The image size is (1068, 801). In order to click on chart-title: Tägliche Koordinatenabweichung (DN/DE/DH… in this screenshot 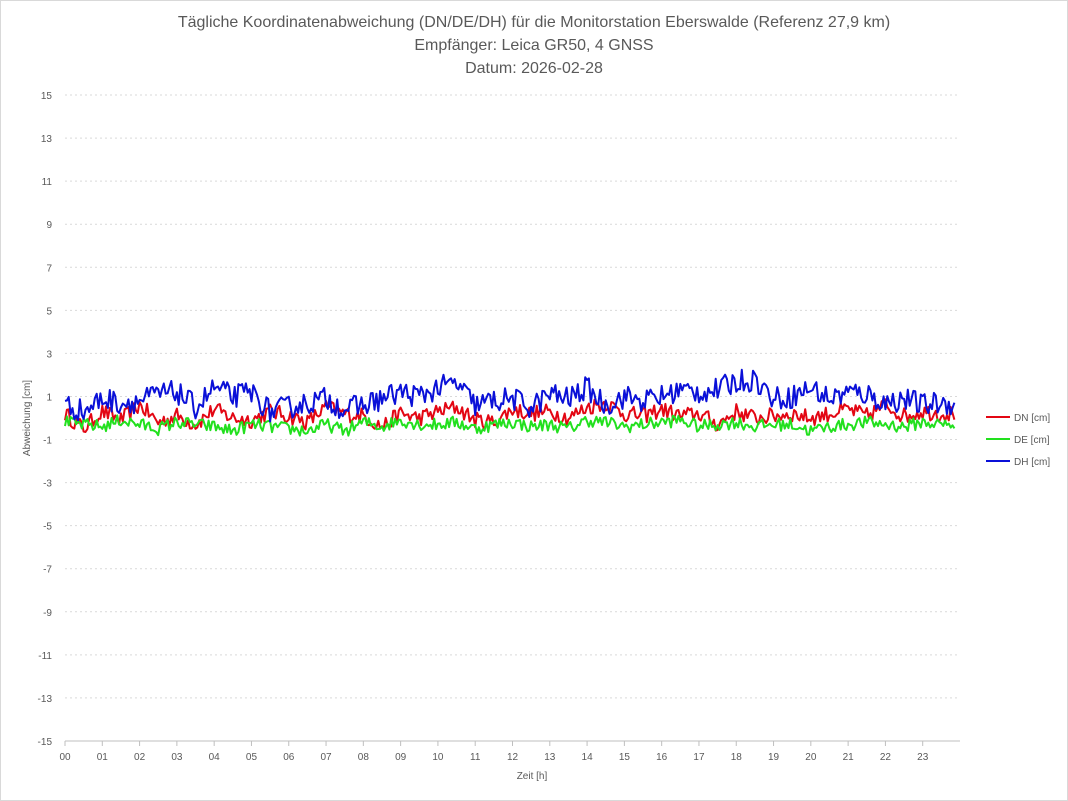, I will do `click(534, 45)`.